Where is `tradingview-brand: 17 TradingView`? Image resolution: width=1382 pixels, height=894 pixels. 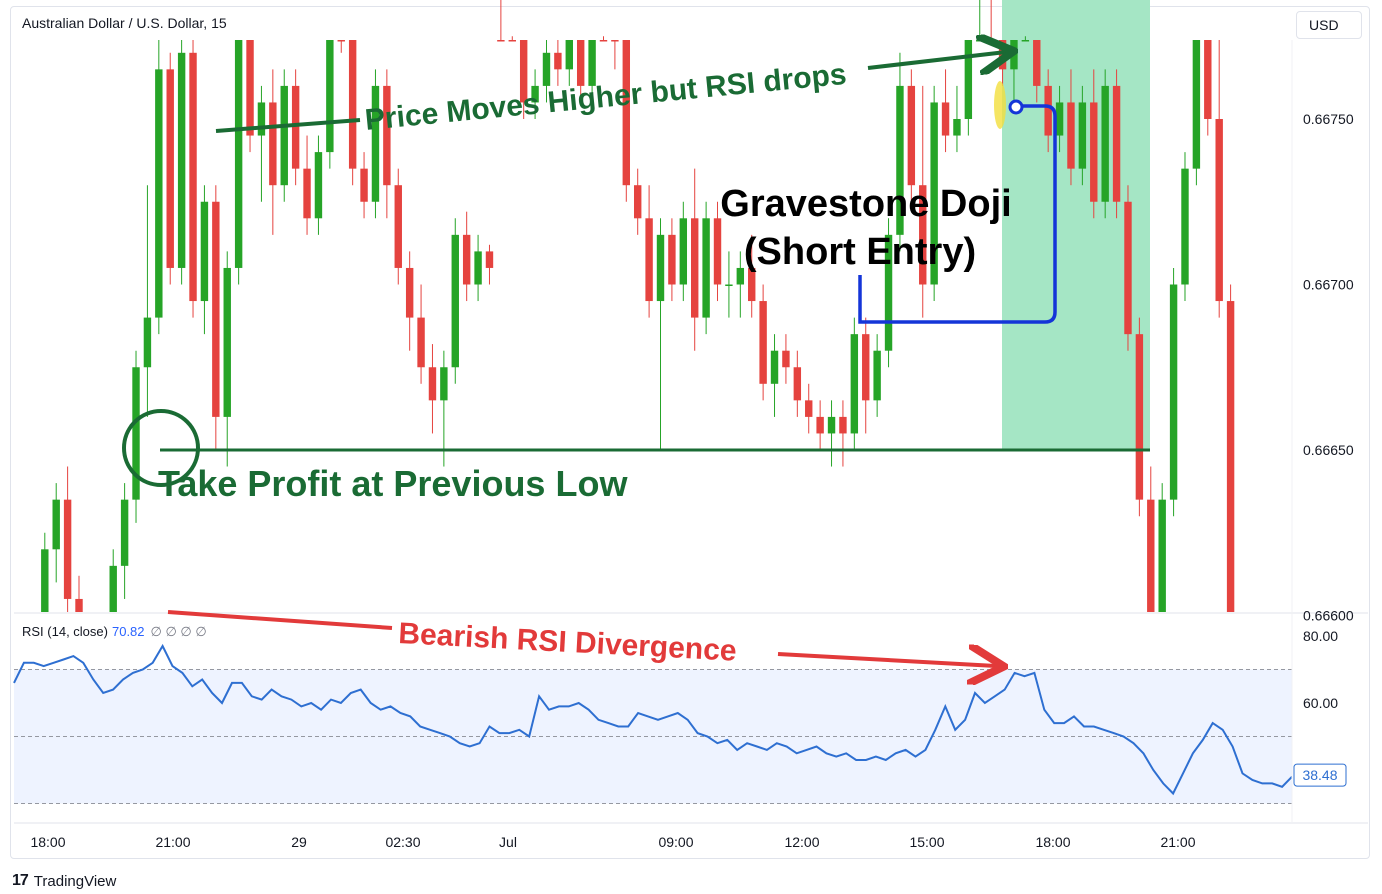 tradingview-brand: 17 TradingView is located at coordinates (64, 881).